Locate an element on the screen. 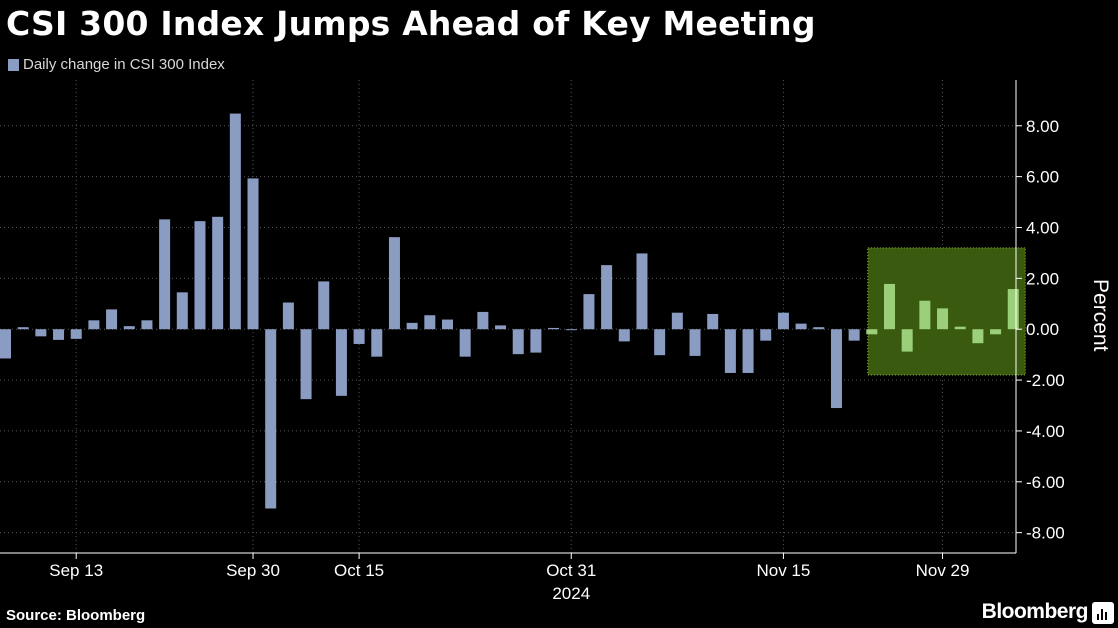  y-tick-label: 8.00 is located at coordinates (1042, 126).